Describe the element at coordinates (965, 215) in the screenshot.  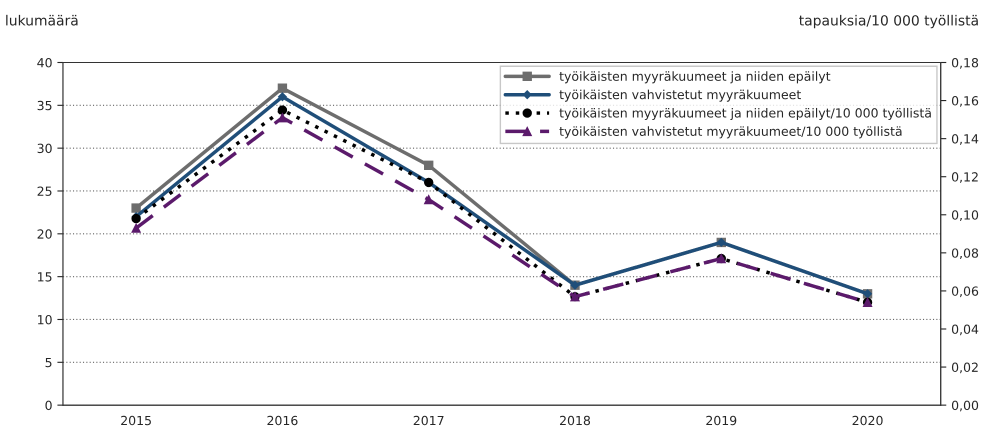
I see `y2-tick-label: 0,10` at that location.